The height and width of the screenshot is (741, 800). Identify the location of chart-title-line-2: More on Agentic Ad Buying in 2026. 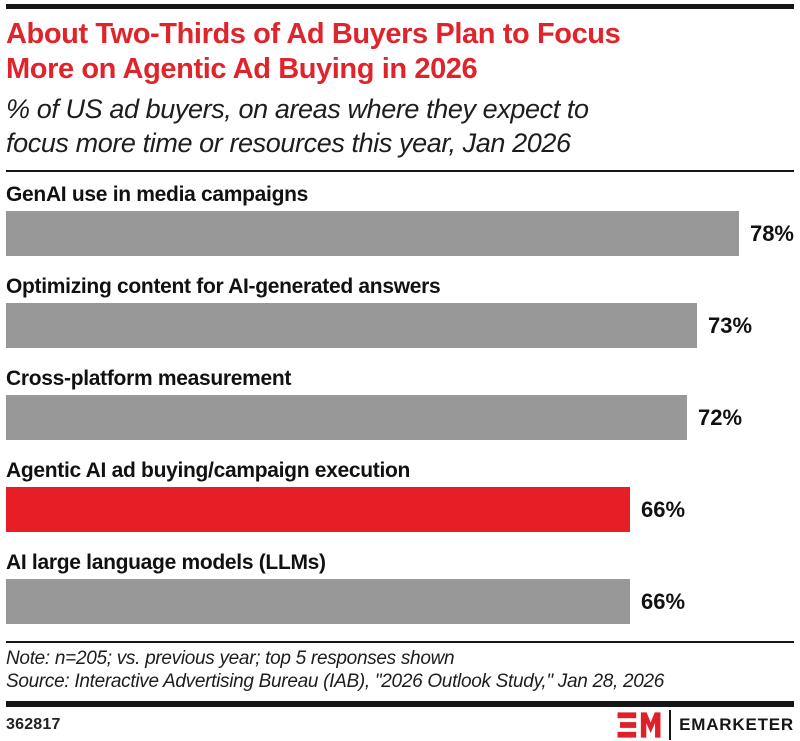
(242, 69).